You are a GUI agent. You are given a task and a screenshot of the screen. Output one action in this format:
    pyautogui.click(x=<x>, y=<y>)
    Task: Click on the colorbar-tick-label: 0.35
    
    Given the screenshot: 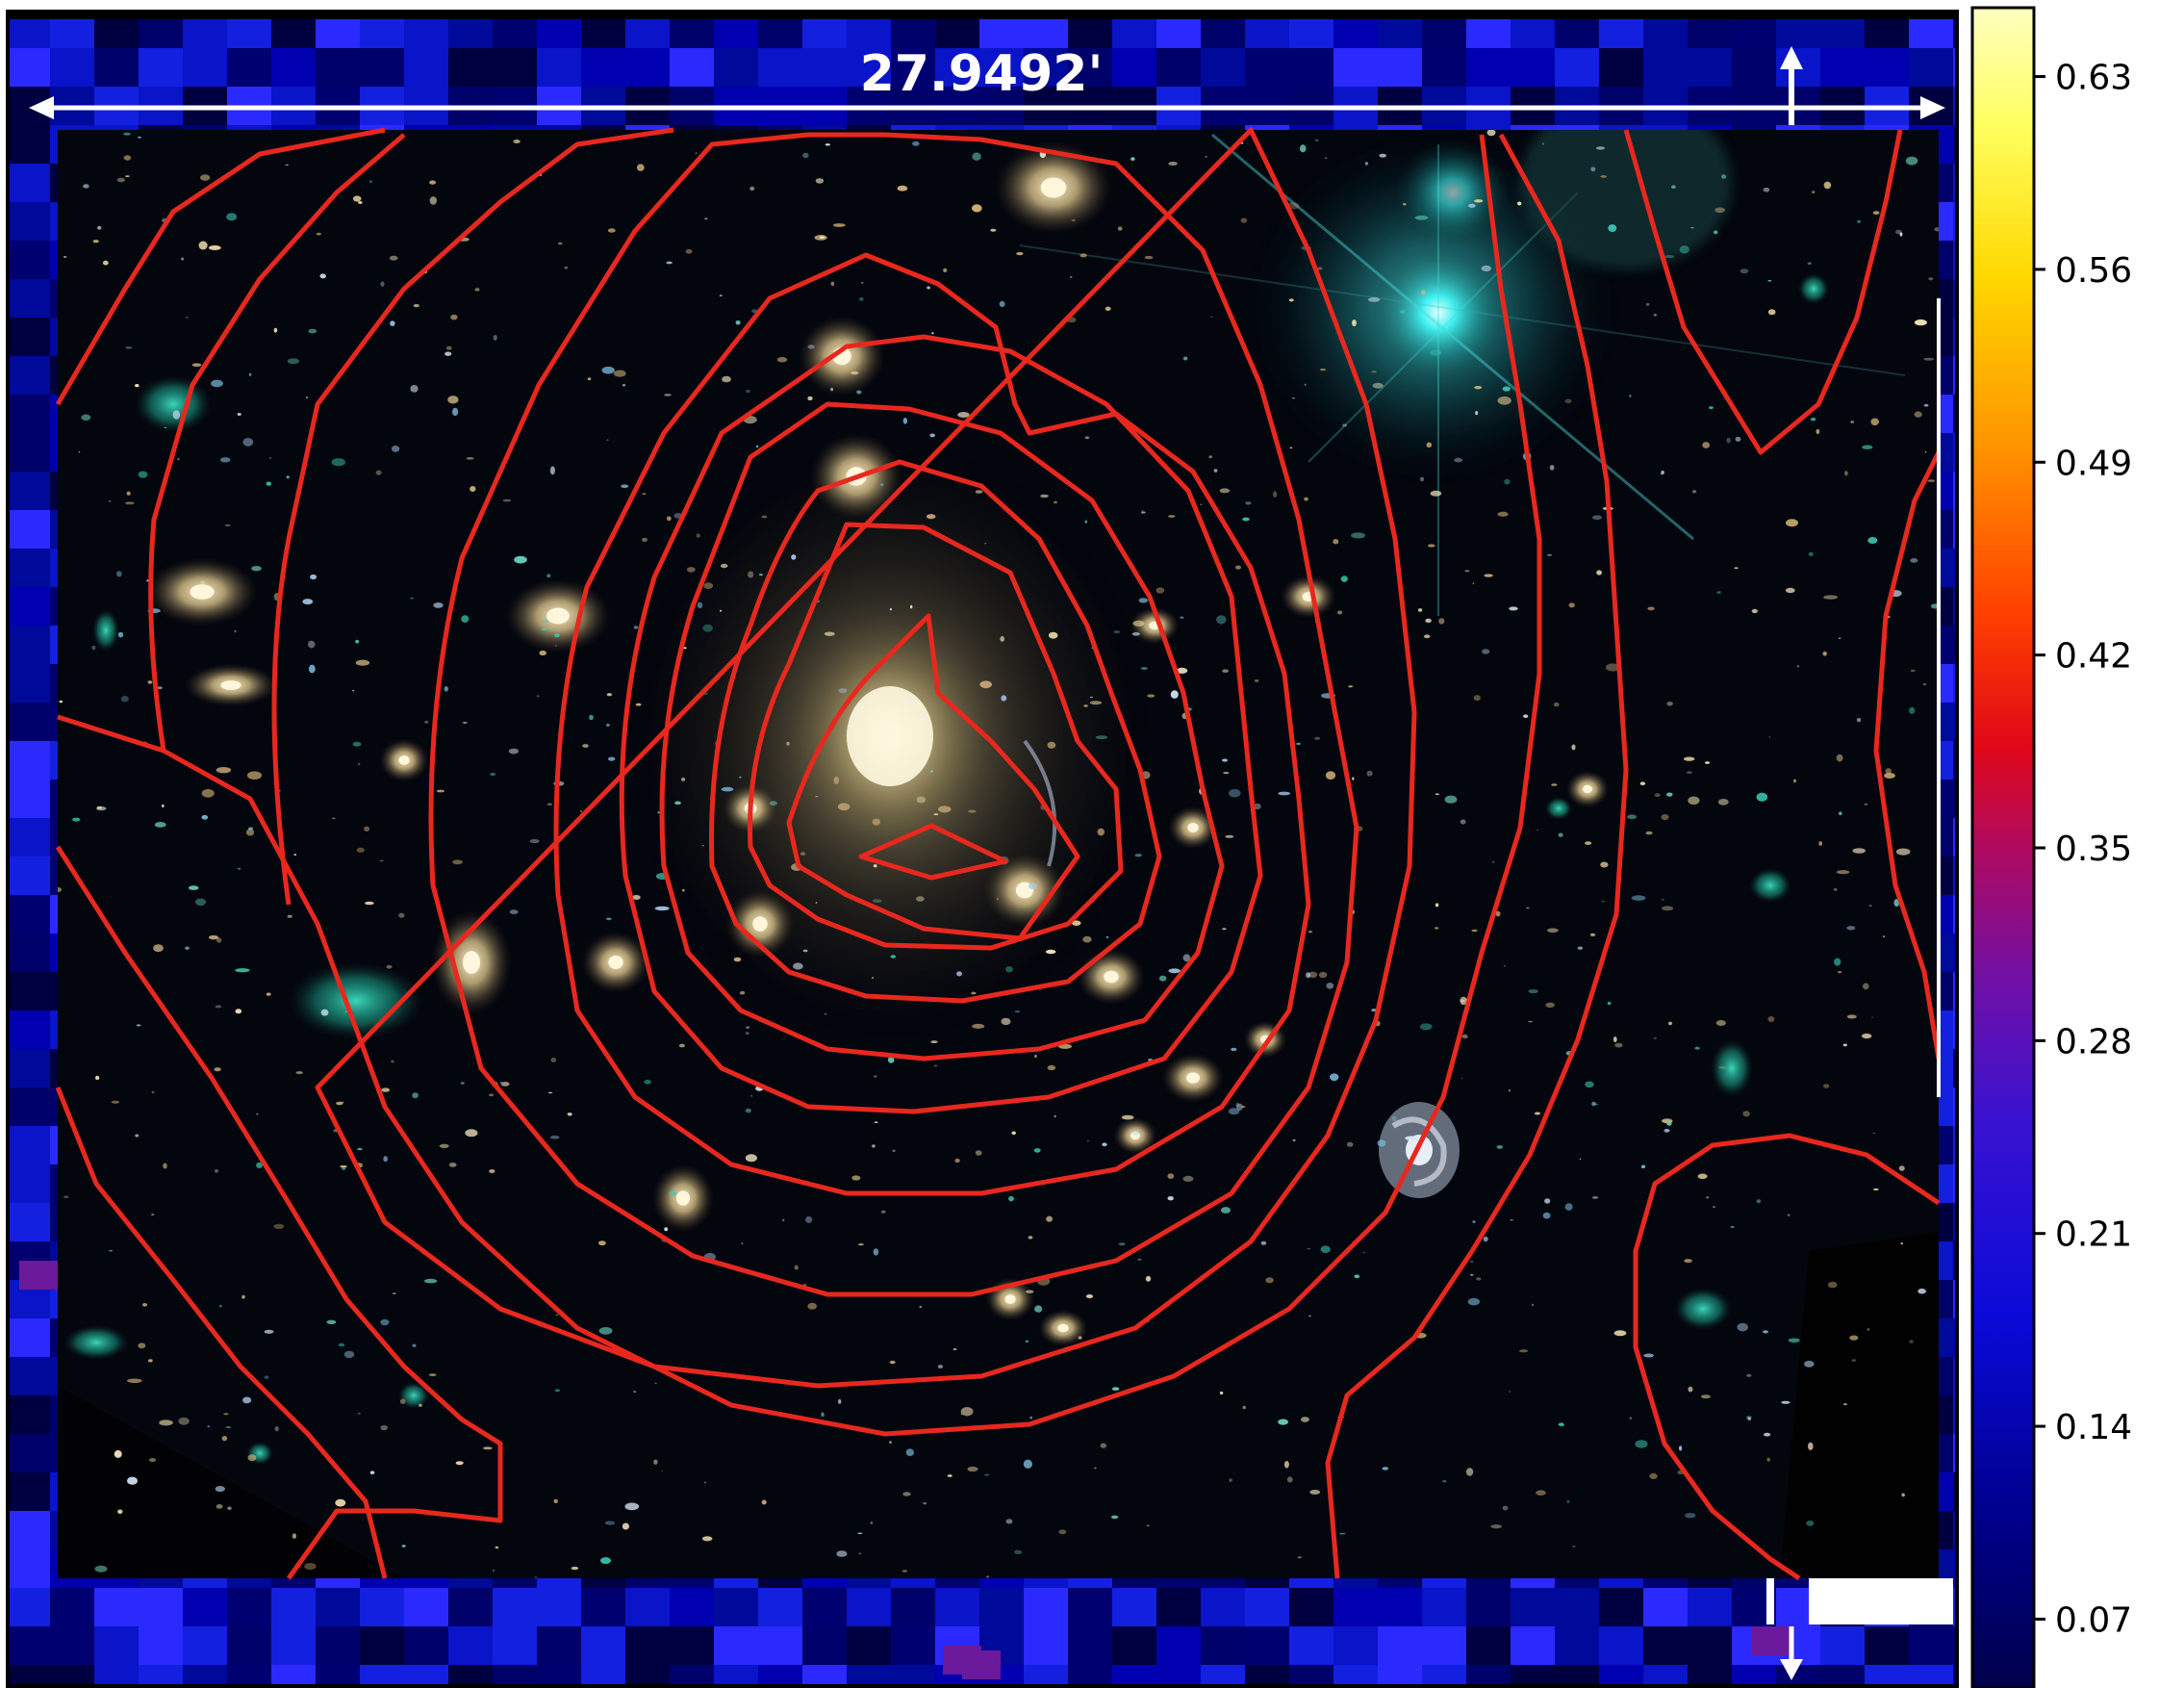 What is the action you would take?
    pyautogui.click(x=2093, y=849)
    